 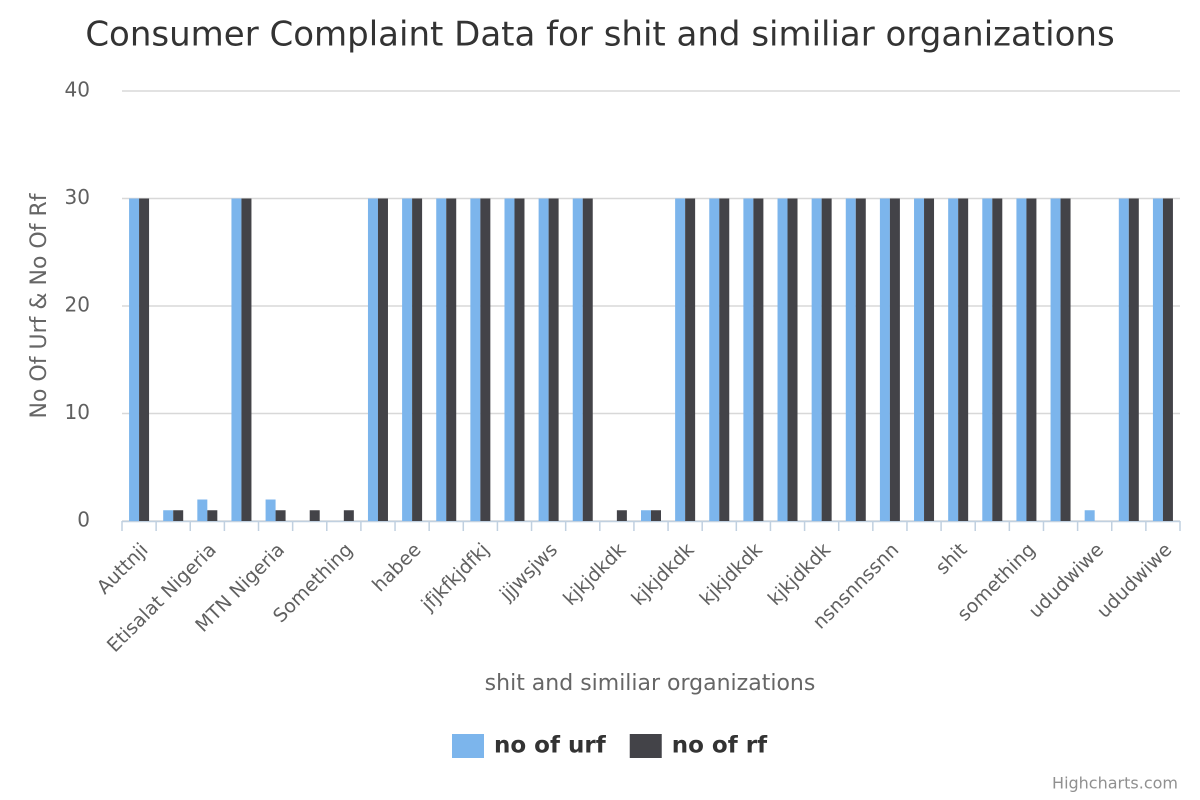 I want to click on y-axis-title: No Of Urf & No Of Rf, so click(x=39, y=305).